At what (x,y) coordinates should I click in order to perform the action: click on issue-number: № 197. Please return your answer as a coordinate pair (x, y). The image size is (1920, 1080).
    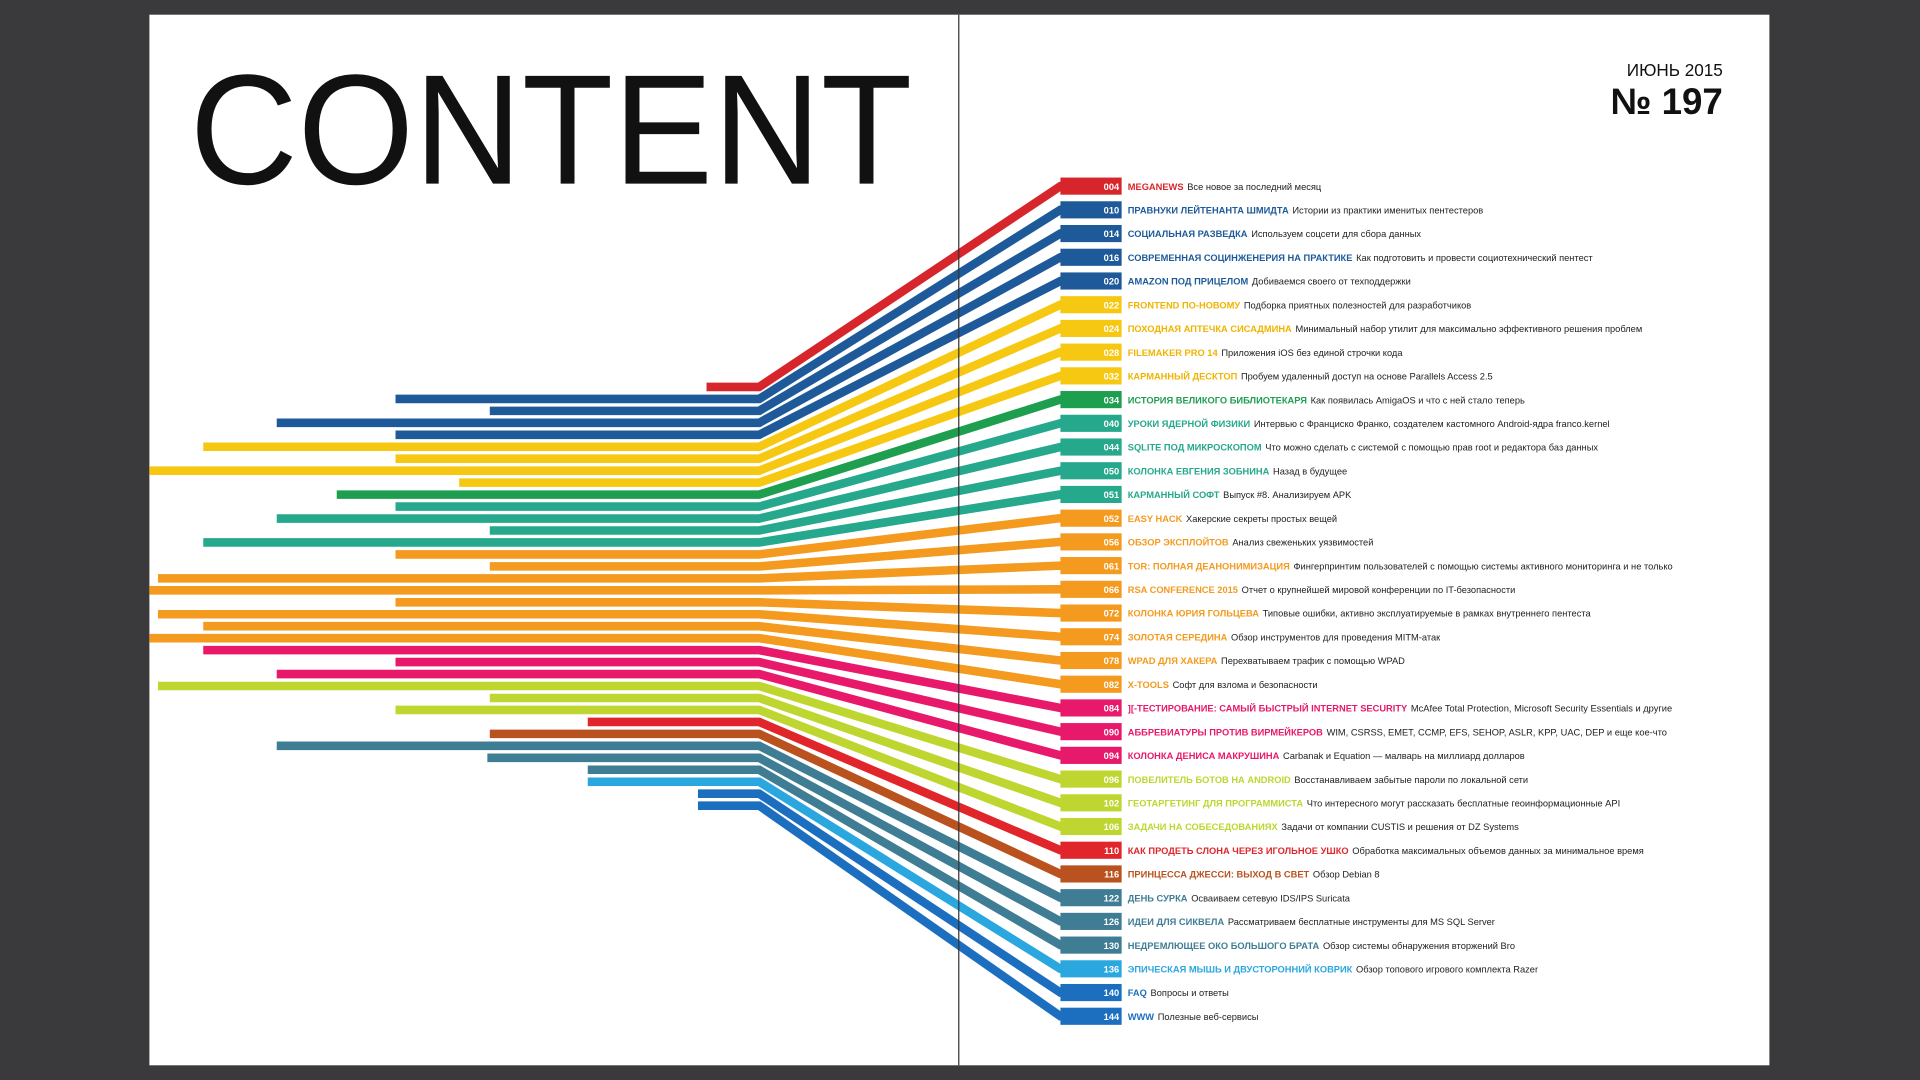
    Looking at the image, I should click on (1666, 101).